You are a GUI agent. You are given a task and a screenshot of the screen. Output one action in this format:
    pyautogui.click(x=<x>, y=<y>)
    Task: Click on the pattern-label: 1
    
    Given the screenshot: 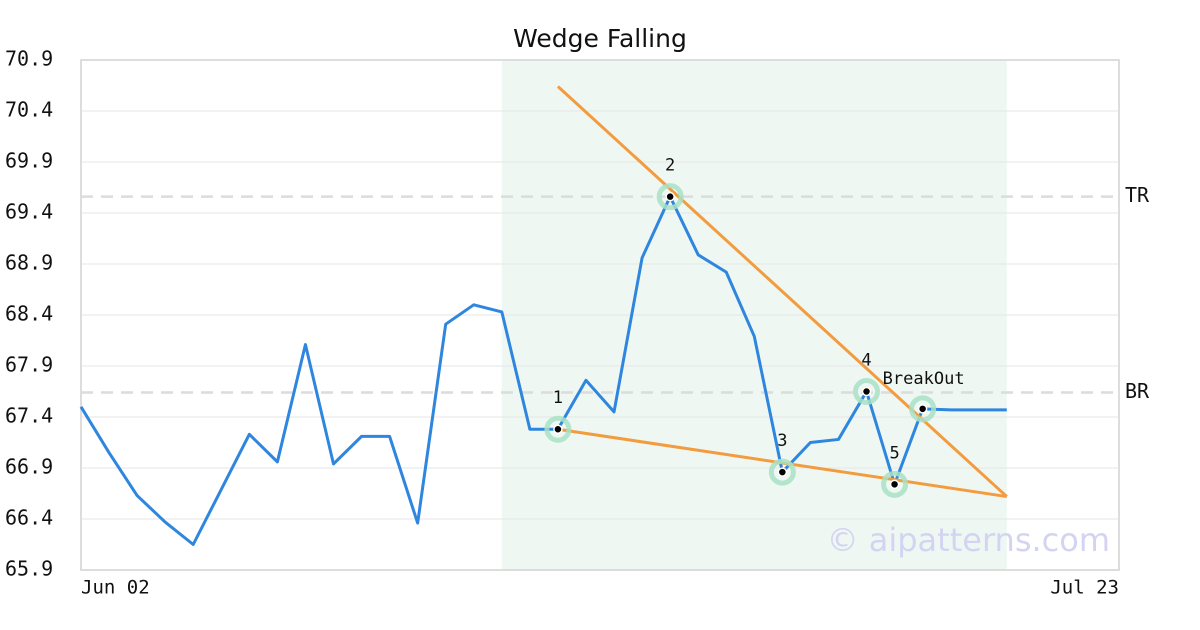 What is the action you would take?
    pyautogui.click(x=558, y=398)
    